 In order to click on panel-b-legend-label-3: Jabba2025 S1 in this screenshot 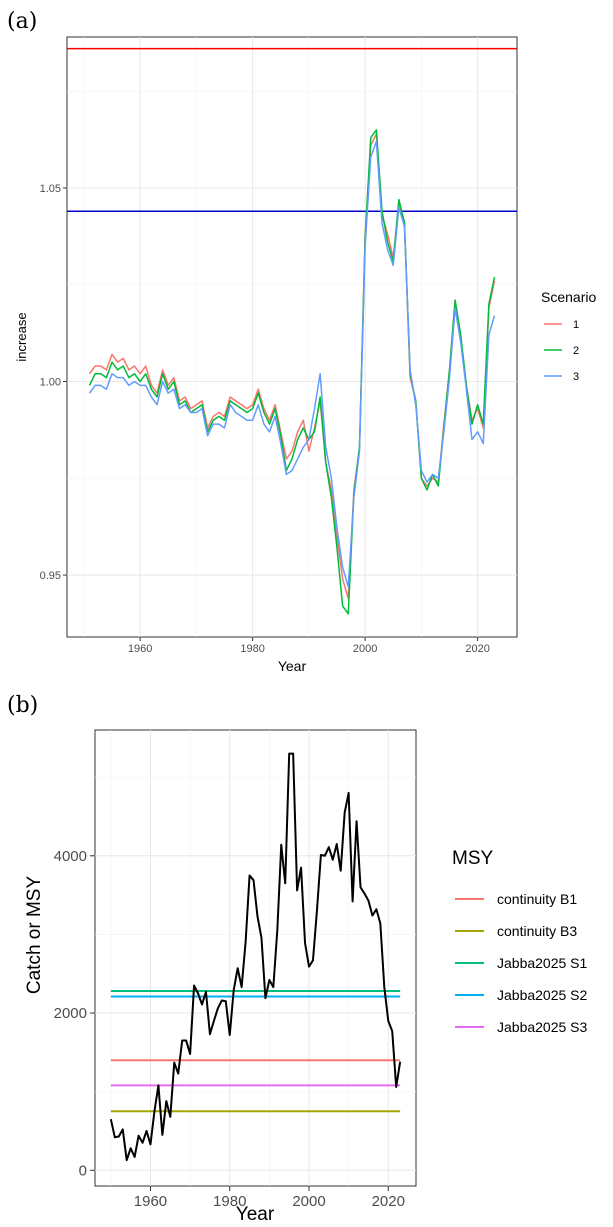, I will do `click(542, 963)`.